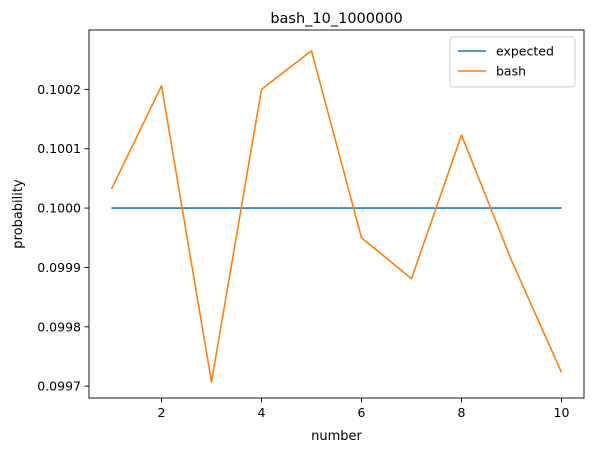 This screenshot has height=453, width=594. Describe the element at coordinates (162, 412) in the screenshot. I see `x-tick-label: 2` at that location.